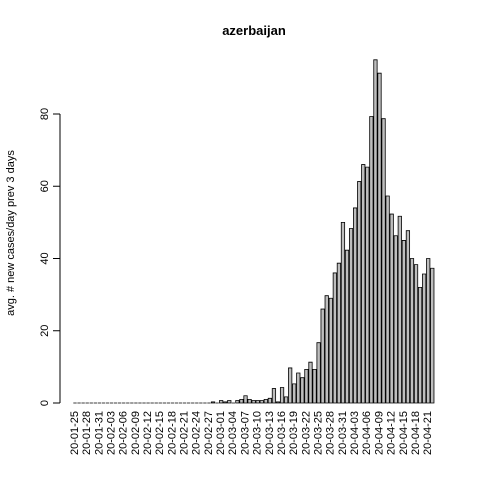  Describe the element at coordinates (245, 433) in the screenshot. I see `x-tick-label: 20-03-07` at that location.